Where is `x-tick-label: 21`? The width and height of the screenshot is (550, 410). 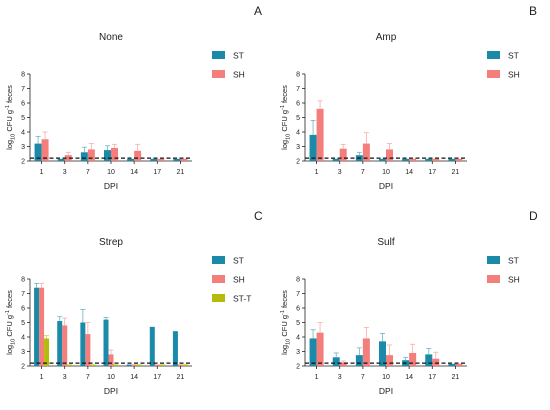
x-tick-label: 21 is located at coordinates (181, 377).